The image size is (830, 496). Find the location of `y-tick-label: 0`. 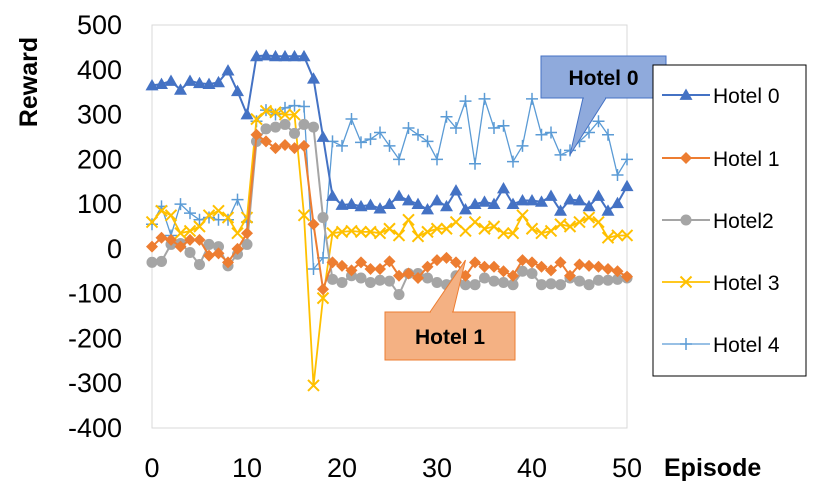

y-tick-label: 0 is located at coordinates (114, 249).